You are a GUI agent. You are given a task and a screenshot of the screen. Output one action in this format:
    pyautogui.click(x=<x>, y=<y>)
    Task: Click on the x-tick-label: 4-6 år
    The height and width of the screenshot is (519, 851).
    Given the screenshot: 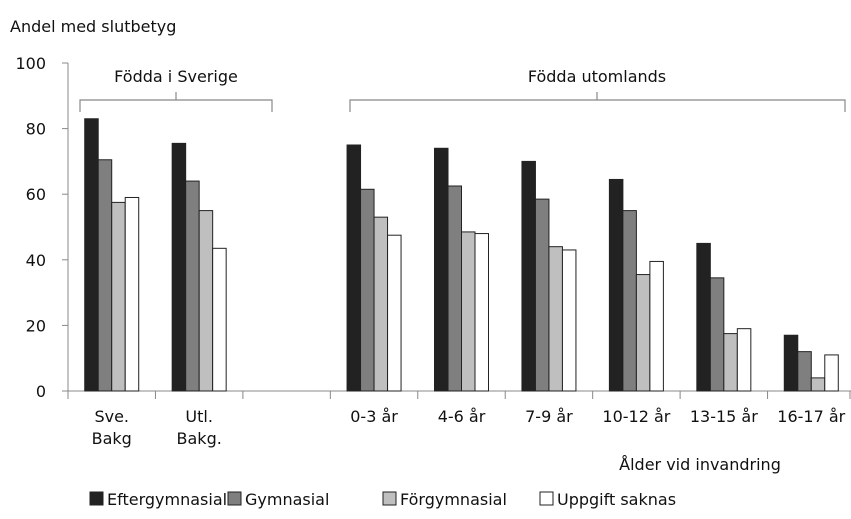 What is the action you would take?
    pyautogui.click(x=462, y=416)
    